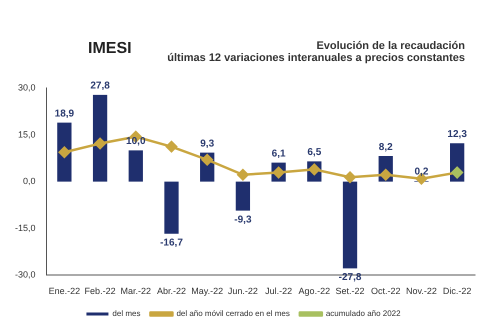  What do you see at coordinates (100, 291) in the screenshot?
I see `x-tick-label: Feb.-22` at bounding box center [100, 291].